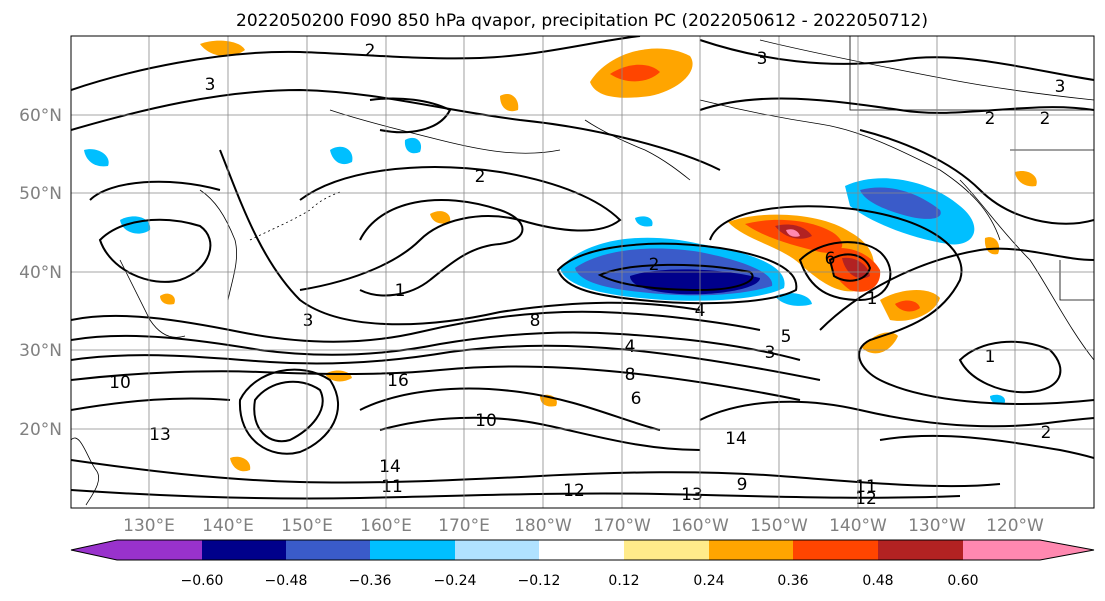  Describe the element at coordinates (700, 526) in the screenshot. I see `lon-label: 160°W` at that location.